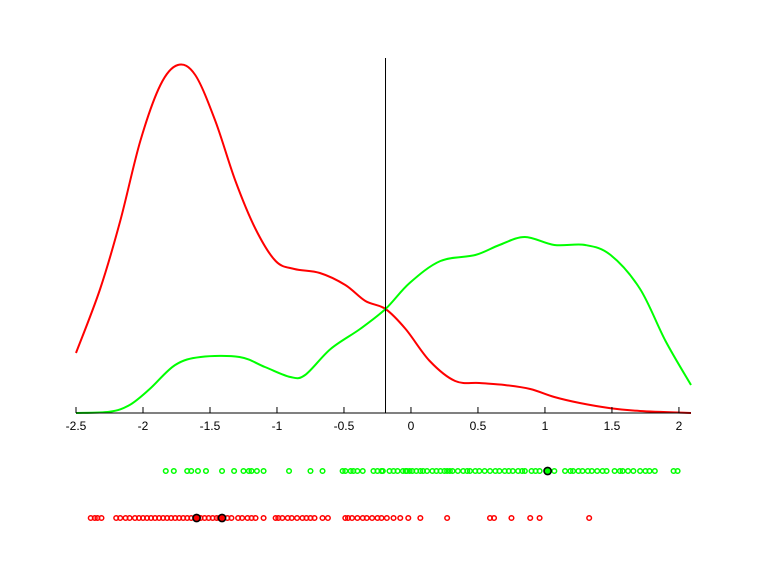 Image resolution: width=768 pixels, height=576 pixels. Describe the element at coordinates (679, 426) in the screenshot. I see `x-tick-label: 2` at that location.